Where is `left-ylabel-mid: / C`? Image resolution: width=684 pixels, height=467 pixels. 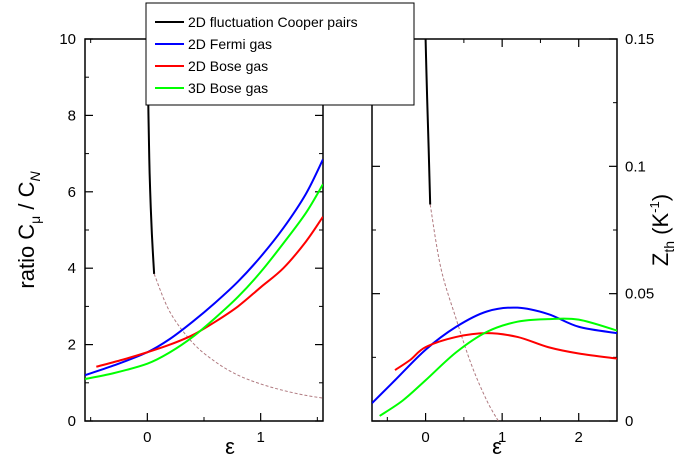
left-ylabel-mid: / C is located at coordinates (26, 198).